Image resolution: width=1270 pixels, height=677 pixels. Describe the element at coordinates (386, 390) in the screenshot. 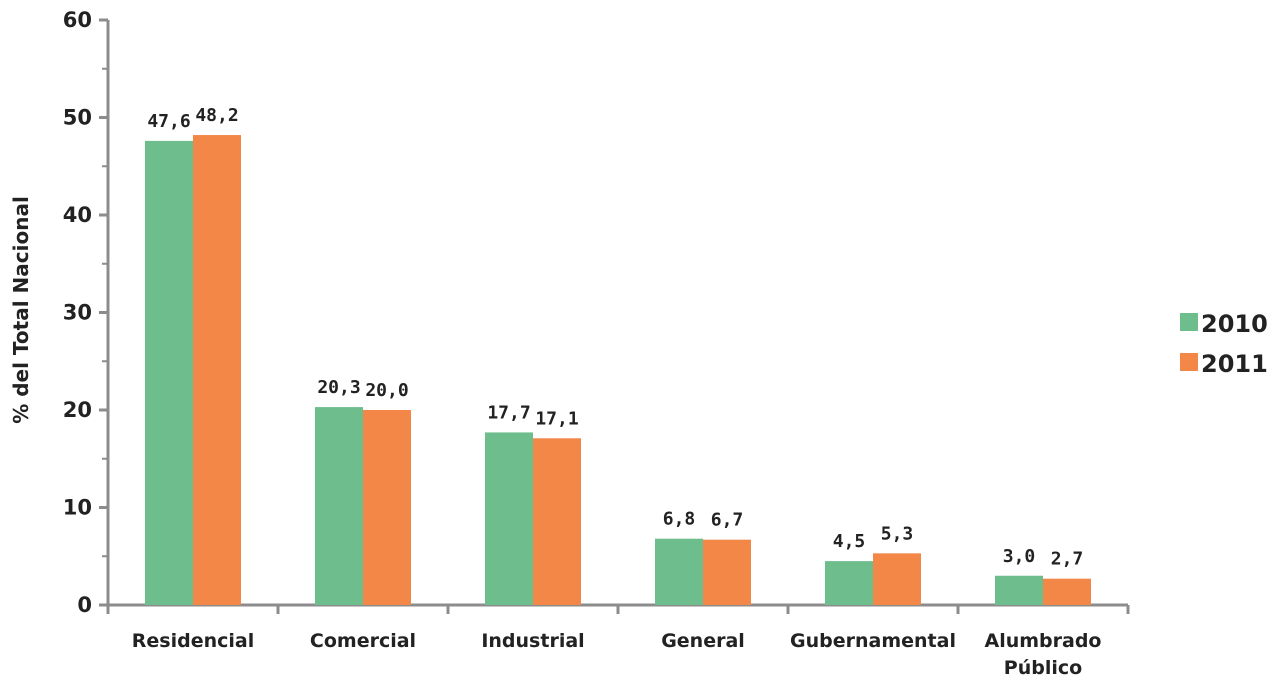

I see `data-label: 20,0` at that location.